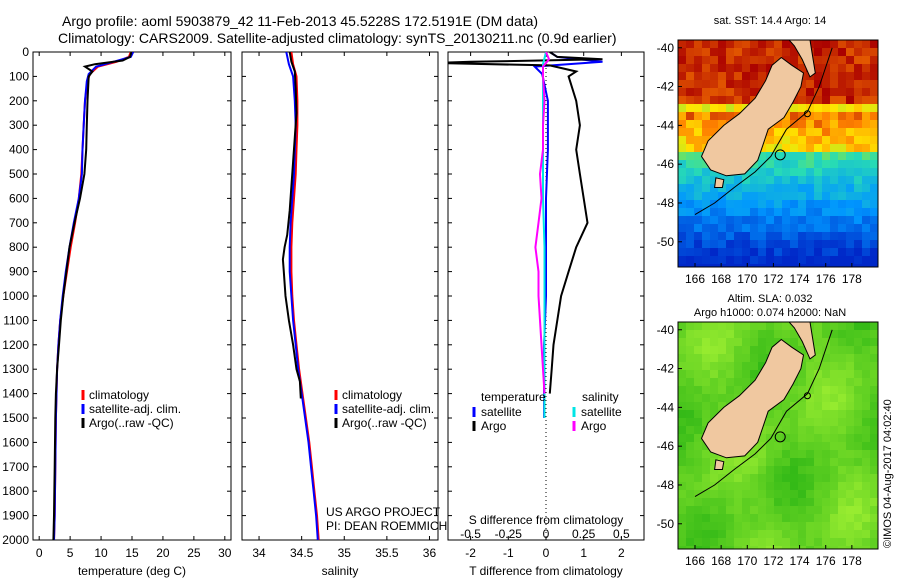  What do you see at coordinates (15, 540) in the screenshot?
I see `y-tick-label: 2000` at bounding box center [15, 540].